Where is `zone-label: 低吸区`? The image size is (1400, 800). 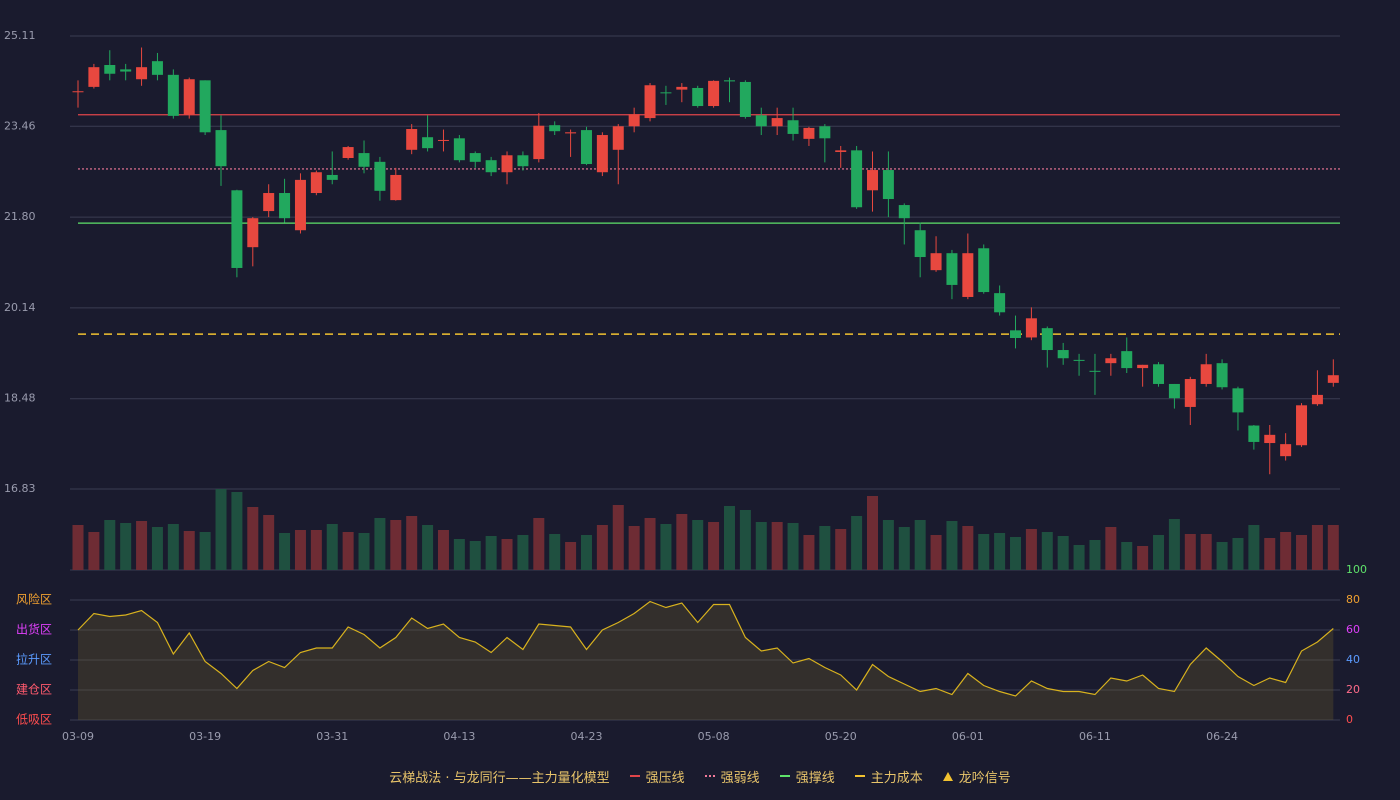 zone-label: 低吸区 is located at coordinates (34, 720).